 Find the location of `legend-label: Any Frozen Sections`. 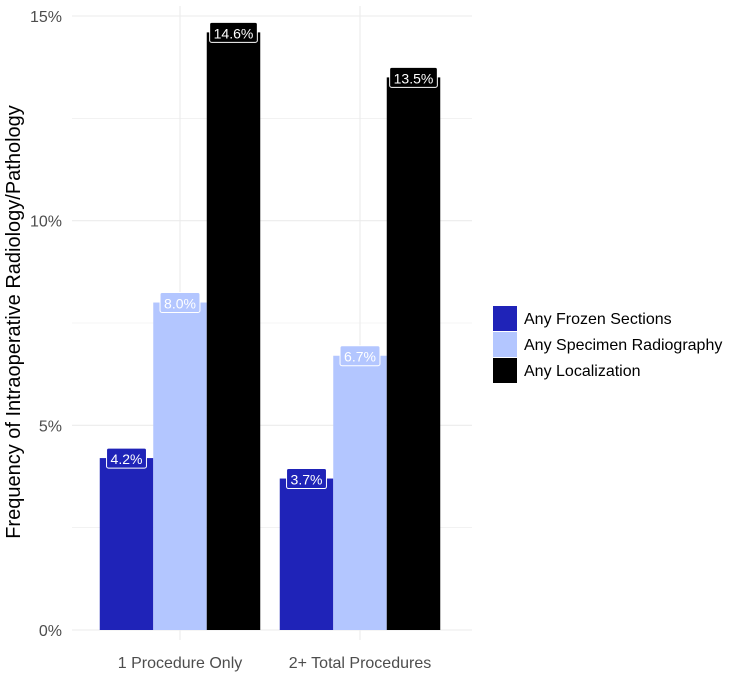

legend-label: Any Frozen Sections is located at coordinates (598, 319).